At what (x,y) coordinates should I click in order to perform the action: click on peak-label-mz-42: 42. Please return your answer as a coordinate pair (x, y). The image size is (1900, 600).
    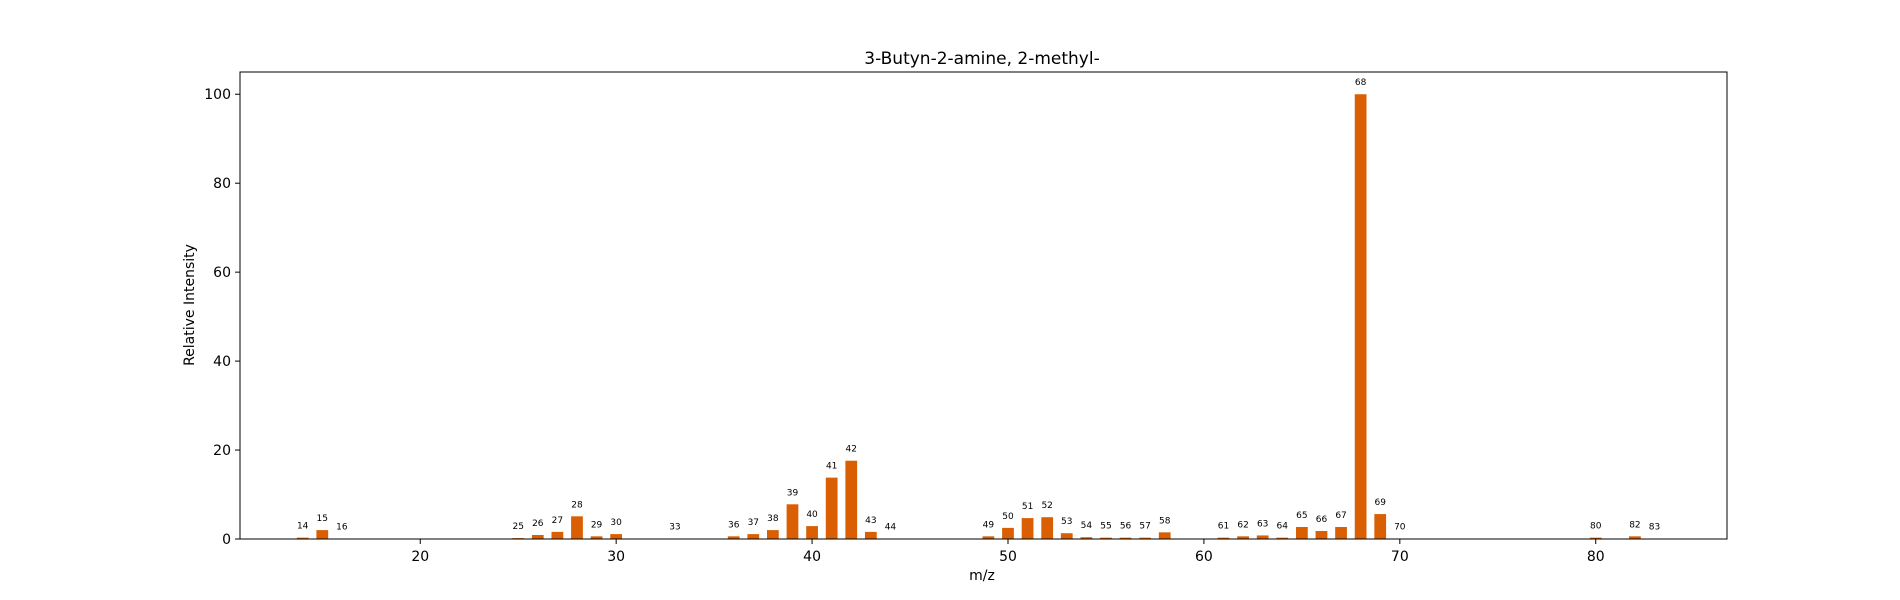
    Looking at the image, I should click on (851, 450).